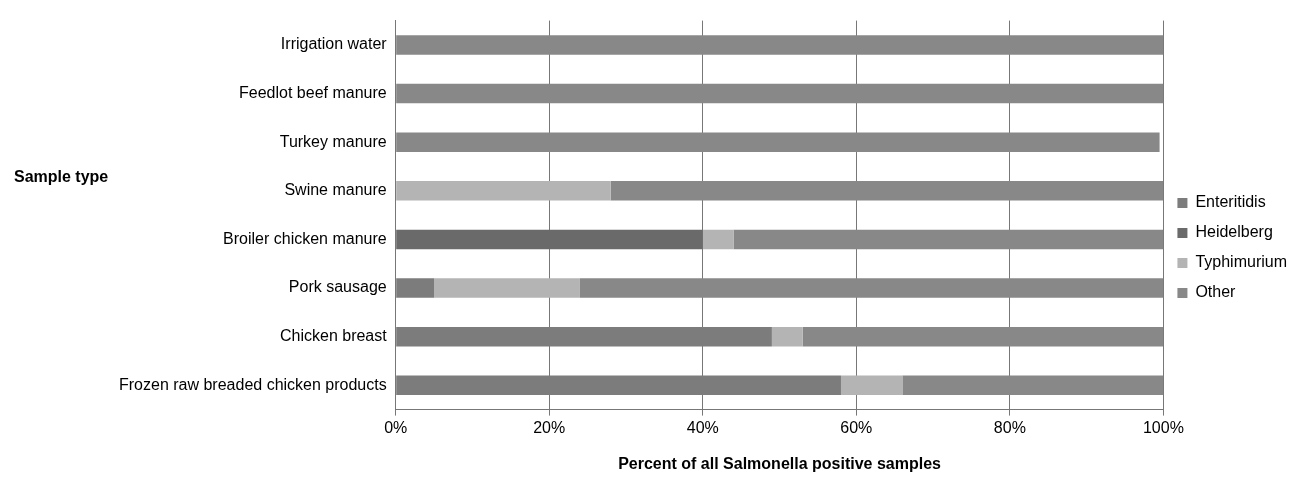  What do you see at coordinates (61, 177) in the screenshot?
I see `y-axis-title: Sample type` at bounding box center [61, 177].